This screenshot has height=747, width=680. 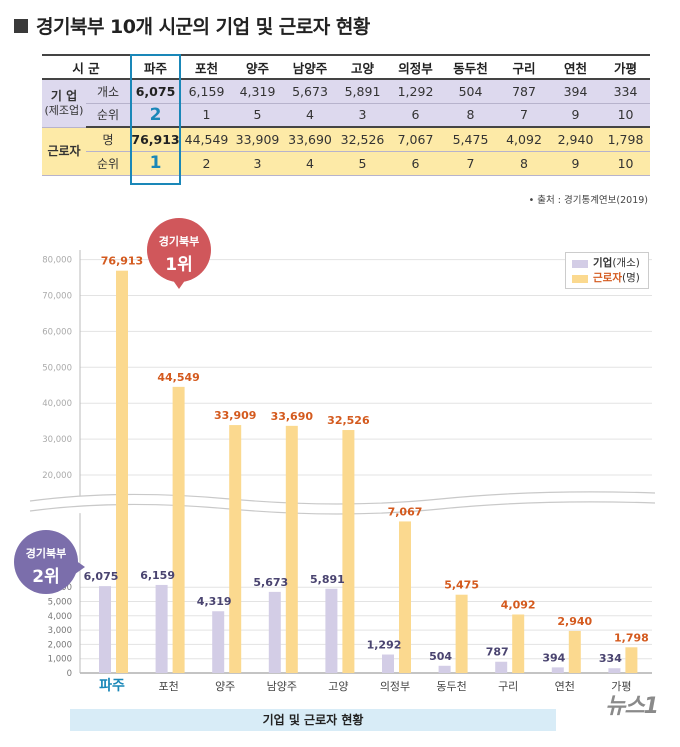 I want to click on enterprise-count-cell: 5,673, so click(x=310, y=91).